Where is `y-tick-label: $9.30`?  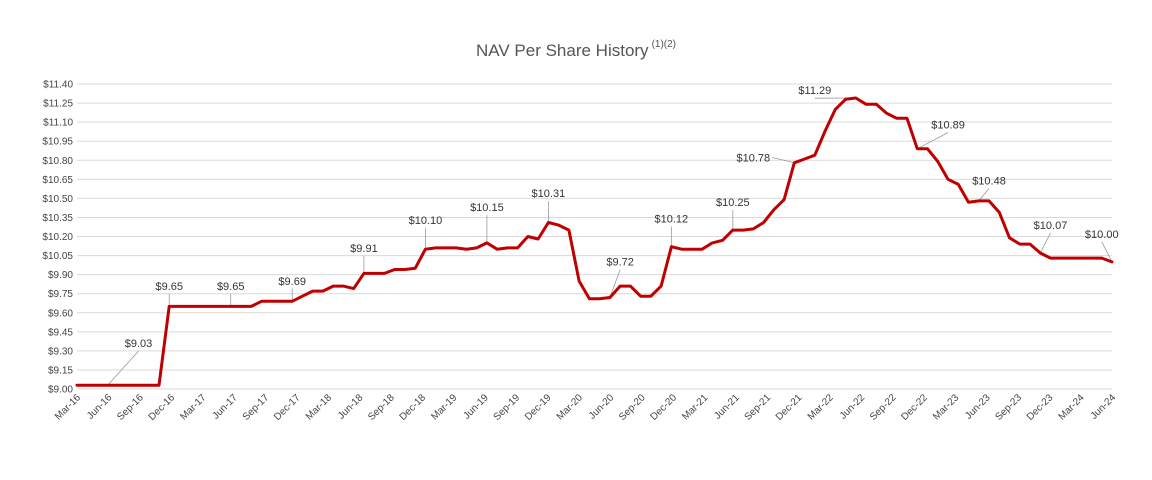
y-tick-label: $9.30 is located at coordinates (60, 351).